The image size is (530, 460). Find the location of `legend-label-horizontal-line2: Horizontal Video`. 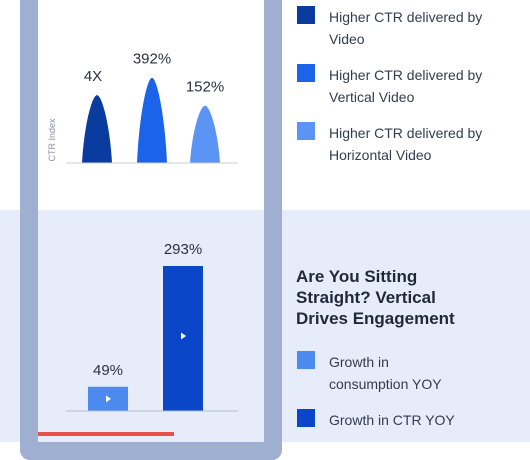

legend-label-horizontal-line2: Horizontal Video is located at coordinates (380, 155).